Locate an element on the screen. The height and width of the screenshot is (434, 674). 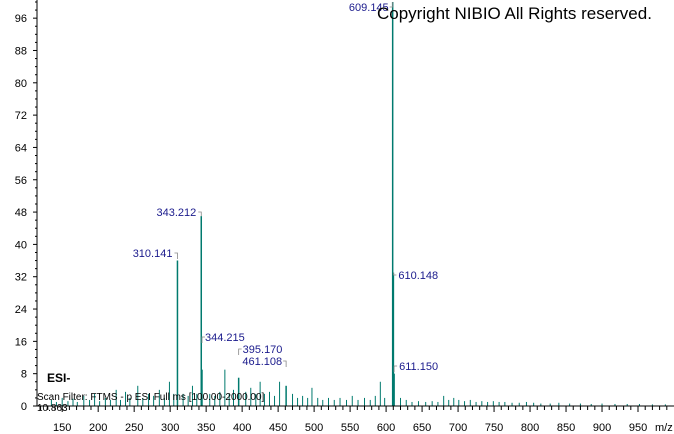
copyright-notice: Copyright NIBIO All Rights reserved. is located at coordinates (514, 13).